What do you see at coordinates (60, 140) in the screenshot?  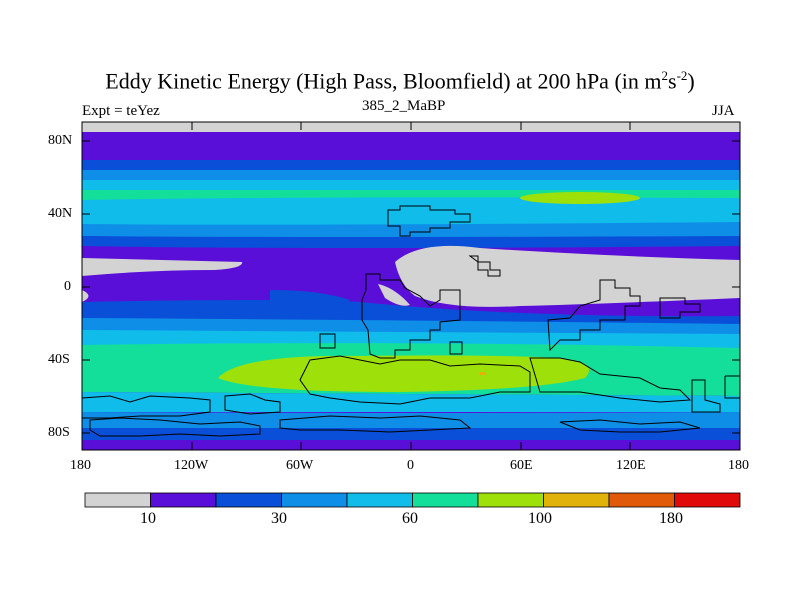 I see `lat-tick-label: 80N` at bounding box center [60, 140].